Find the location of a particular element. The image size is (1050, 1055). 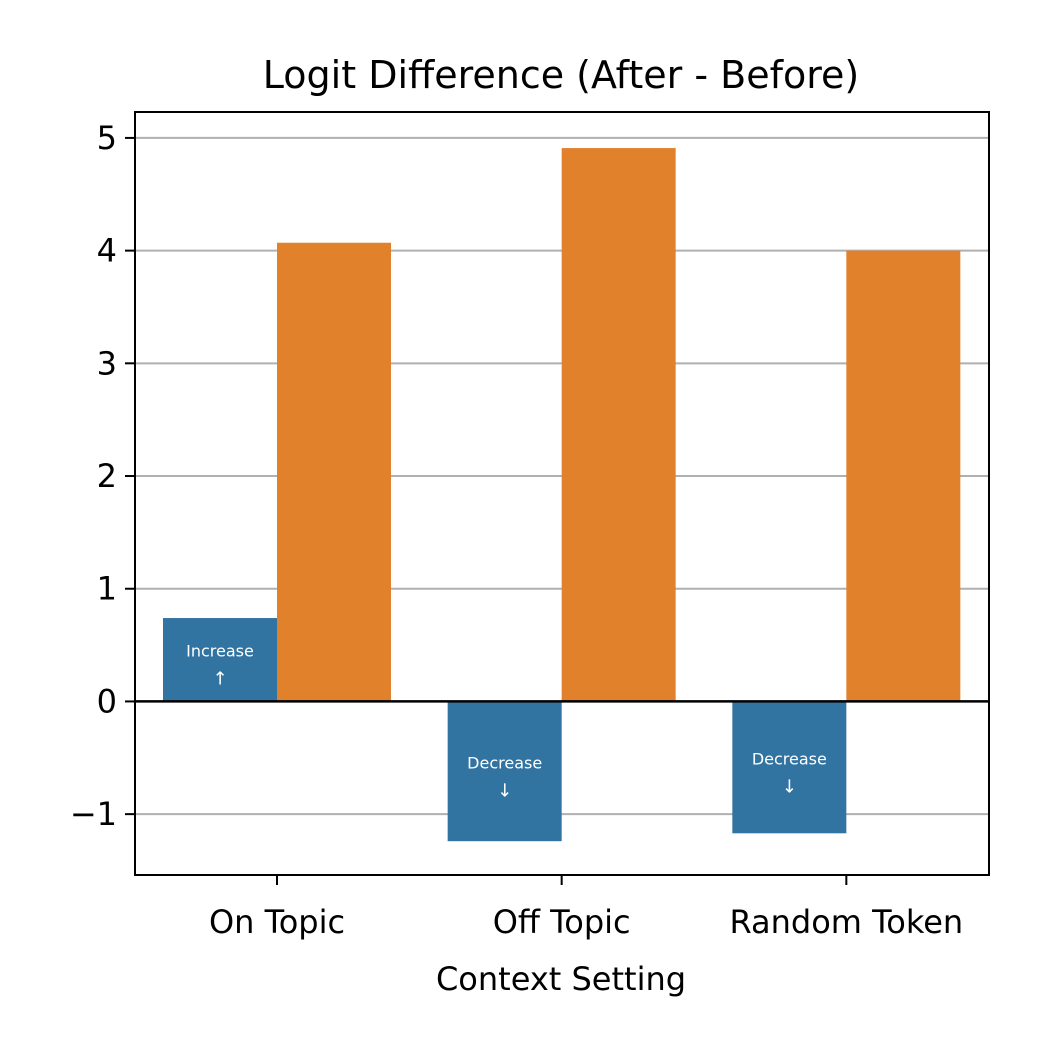

y-tick-label: 3 is located at coordinates (107, 363).